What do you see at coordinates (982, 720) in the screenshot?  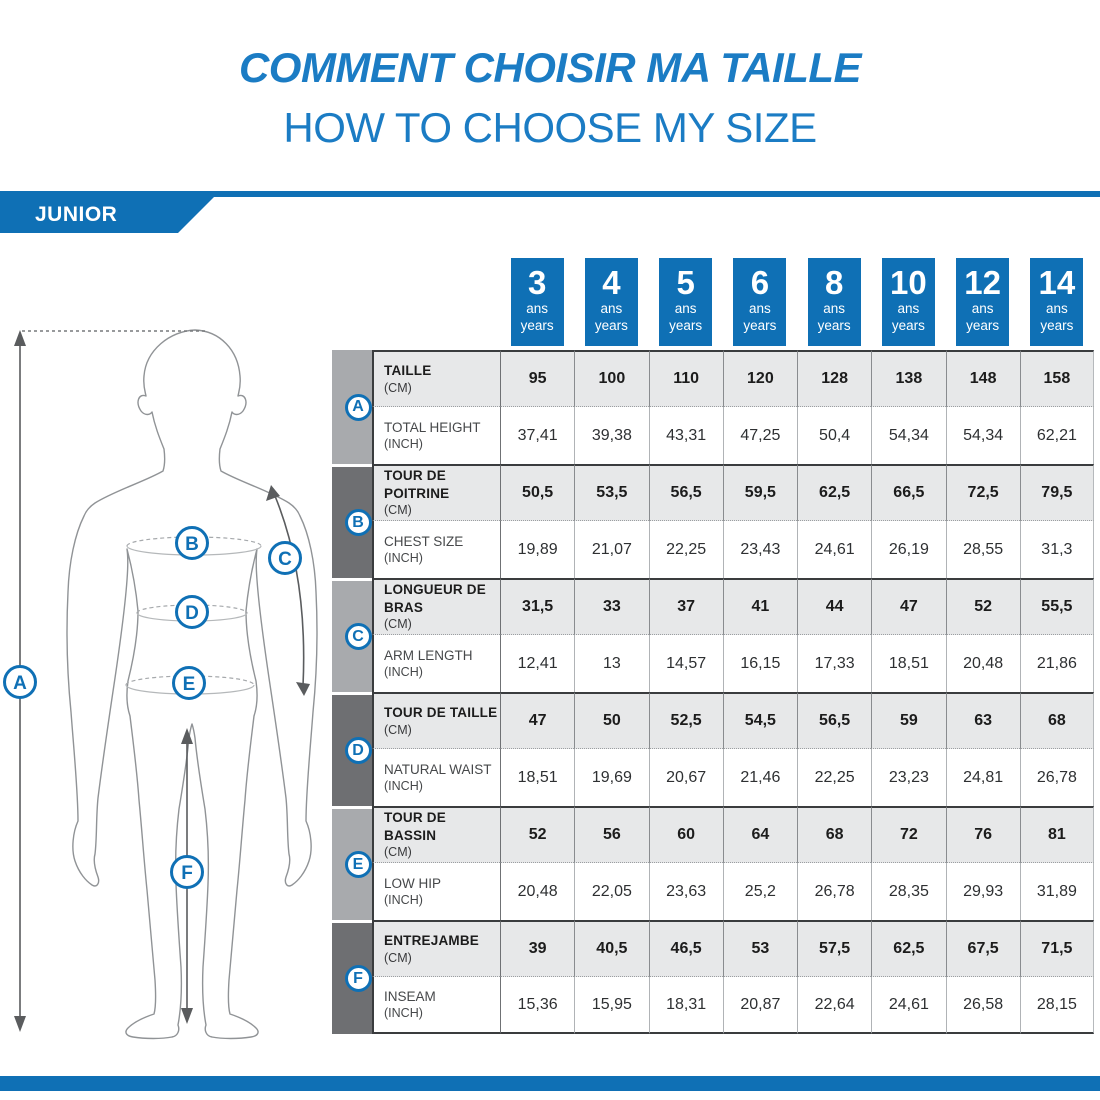 I see `cm-value-cell: 63` at bounding box center [982, 720].